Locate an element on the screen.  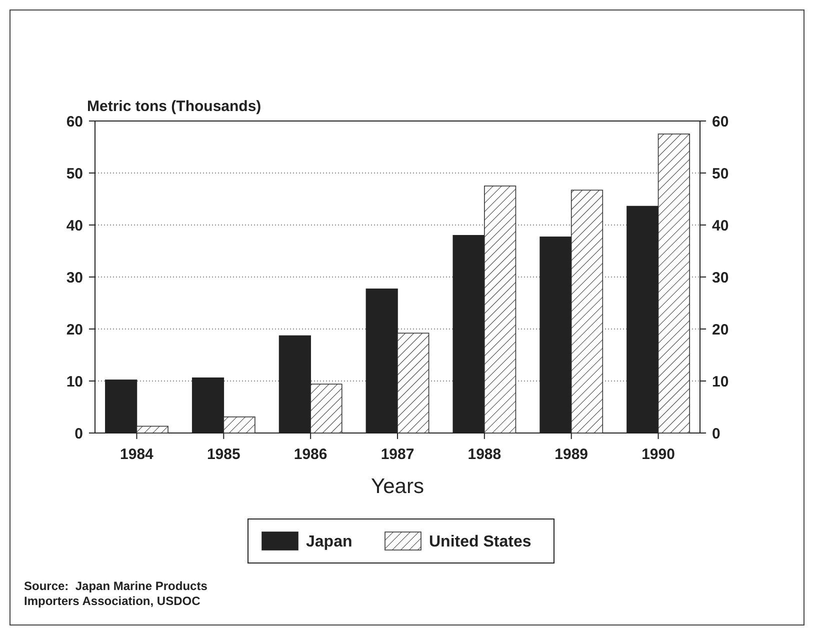
x-tick-label: 1986 is located at coordinates (311, 454).